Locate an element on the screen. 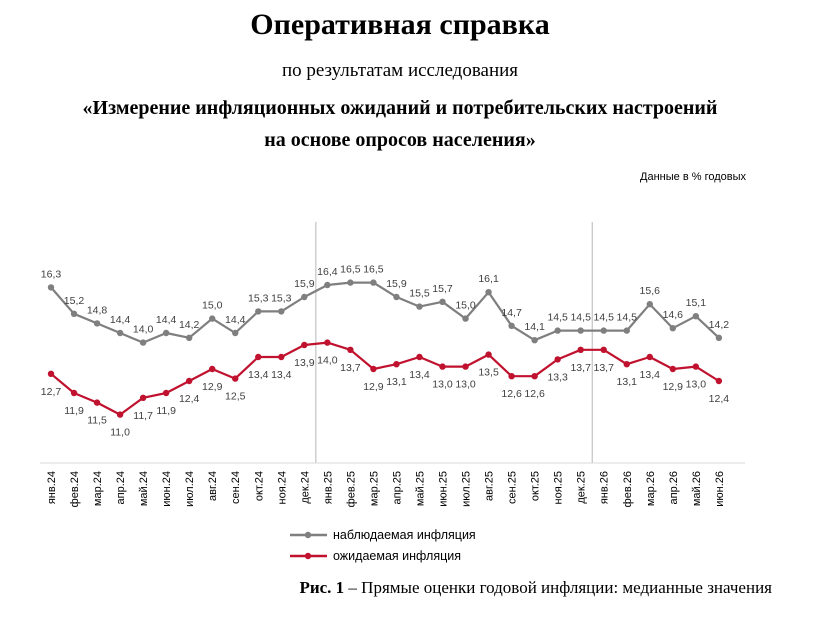 This screenshot has height=623, width=822. data-label-expected: 11,0 is located at coordinates (120, 433).